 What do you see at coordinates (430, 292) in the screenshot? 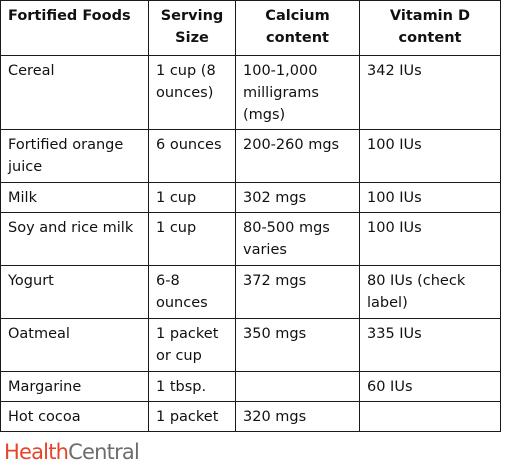
I see `cell-vitamin-d: 80 IUs (check label)` at bounding box center [430, 292].